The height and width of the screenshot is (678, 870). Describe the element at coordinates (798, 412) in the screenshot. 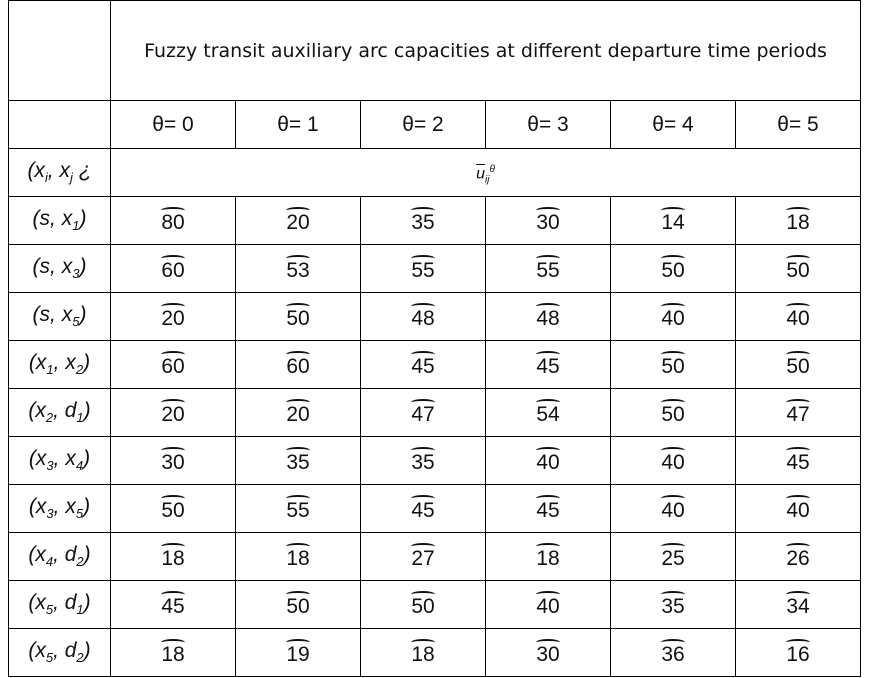

I see `value: 47` at that location.